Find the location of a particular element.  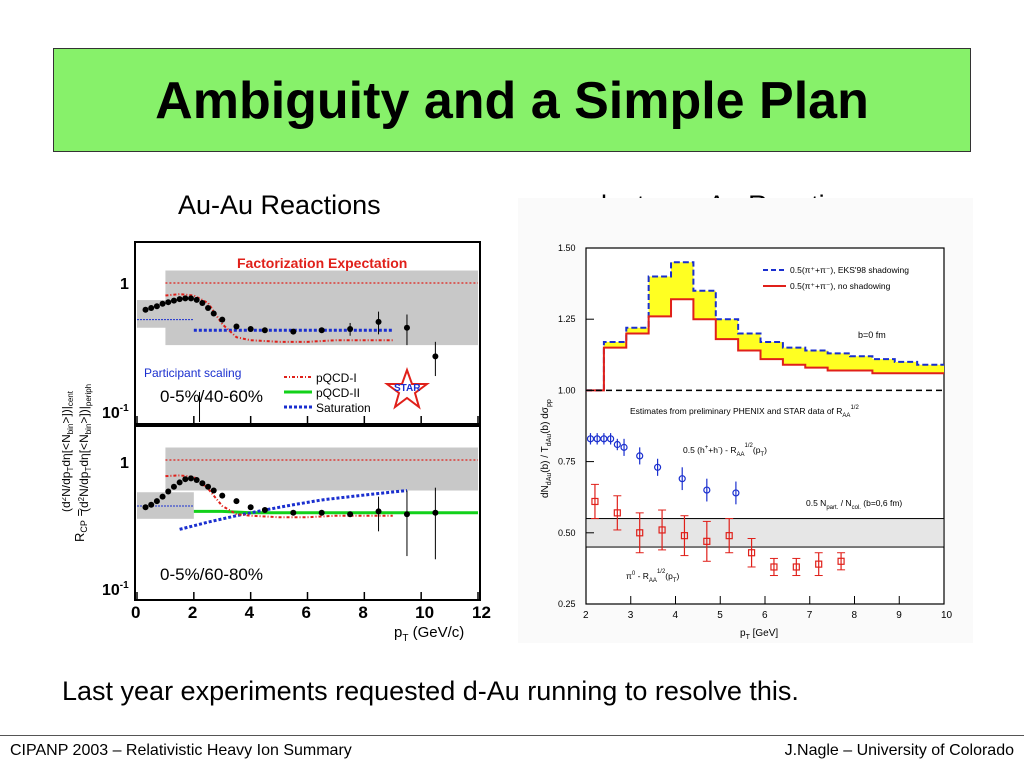

legend-pqcd1: pQCD-I is located at coordinates (336, 378).